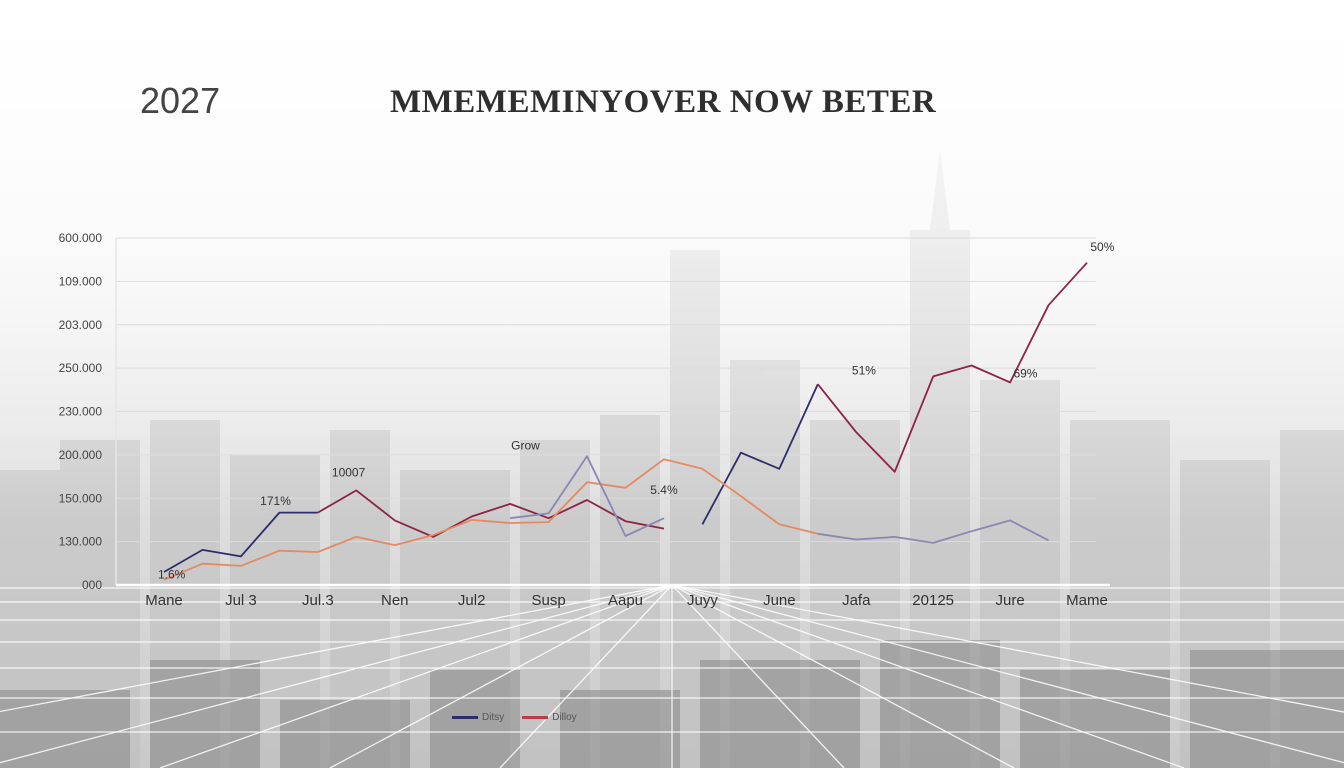  What do you see at coordinates (81, 368) in the screenshot?
I see `y-tick-label: 250.000` at bounding box center [81, 368].